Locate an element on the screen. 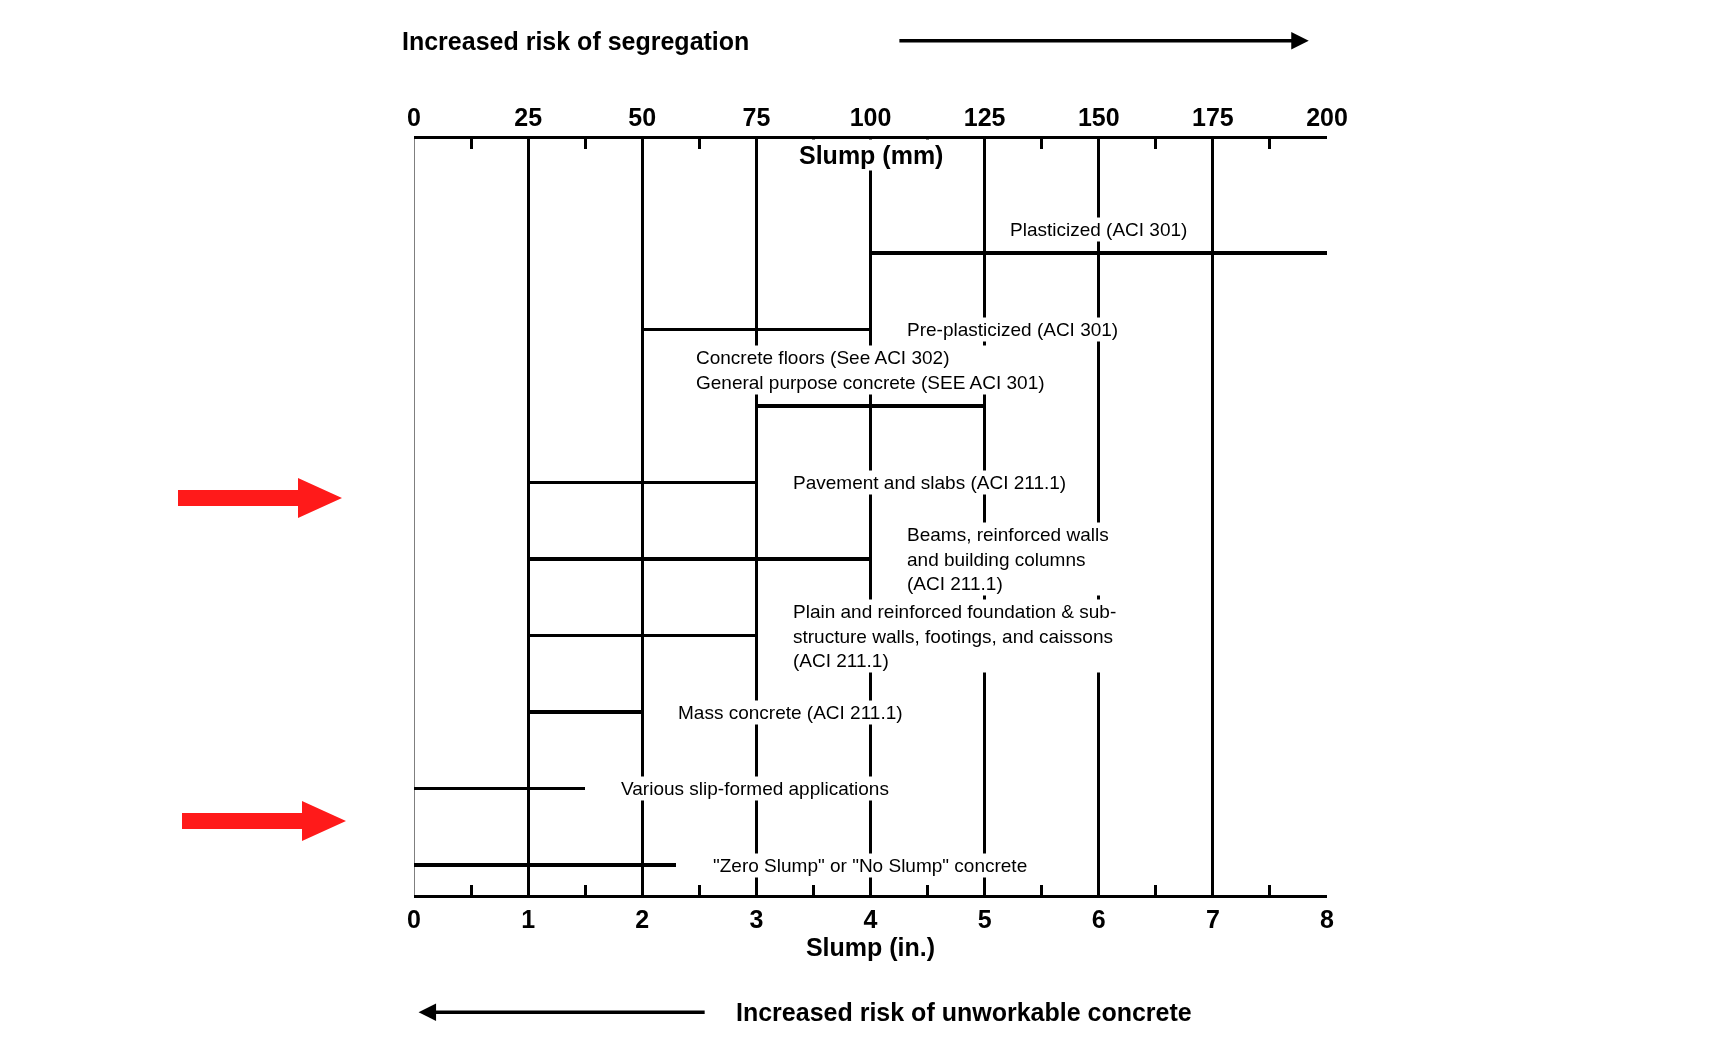  x-tick-label: 5 is located at coordinates (984, 919).